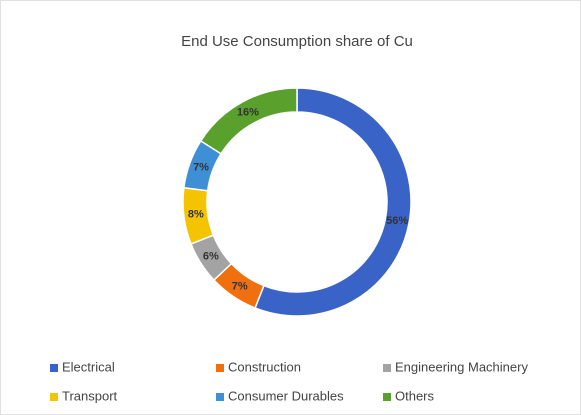  I want to click on legend-label: Construction, so click(264, 366).